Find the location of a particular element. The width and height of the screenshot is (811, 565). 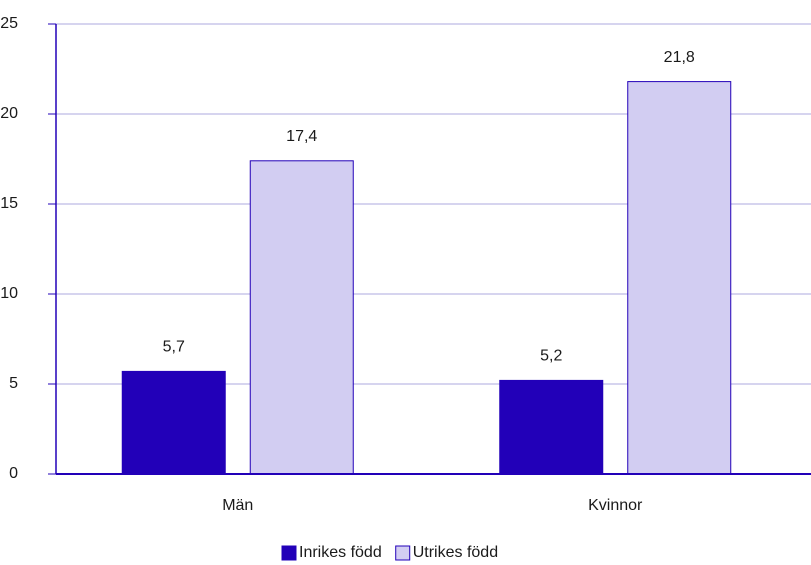

y-tick-label: 15 is located at coordinates (9, 203).